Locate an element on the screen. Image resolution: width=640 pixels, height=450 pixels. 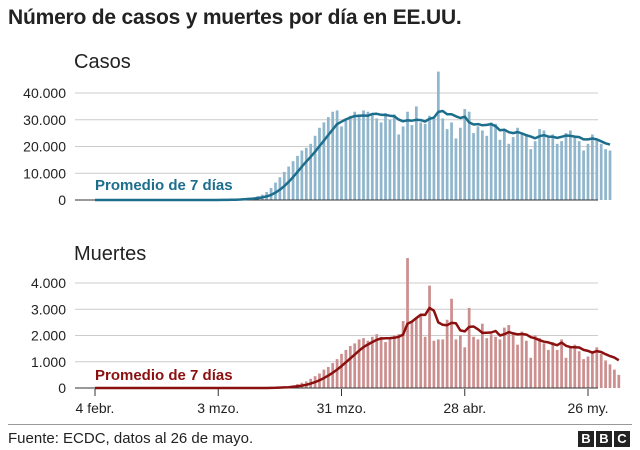
footer-divider is located at coordinates (320, 424).